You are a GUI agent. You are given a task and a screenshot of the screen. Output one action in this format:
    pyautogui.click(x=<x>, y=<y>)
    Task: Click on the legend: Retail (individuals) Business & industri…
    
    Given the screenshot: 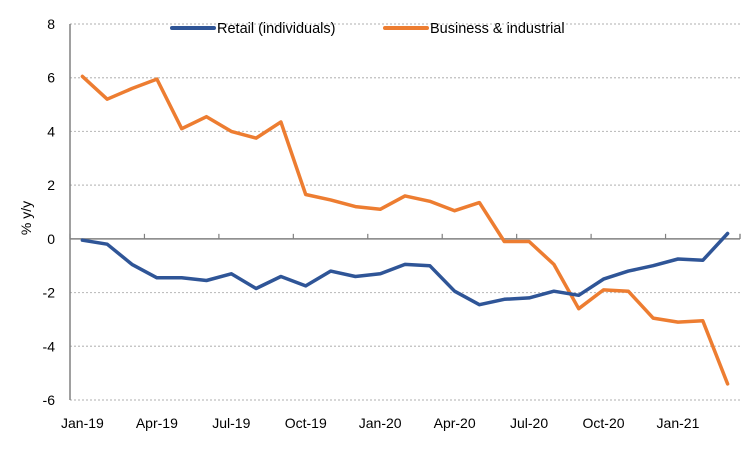 What is the action you would take?
    pyautogui.click(x=367, y=29)
    